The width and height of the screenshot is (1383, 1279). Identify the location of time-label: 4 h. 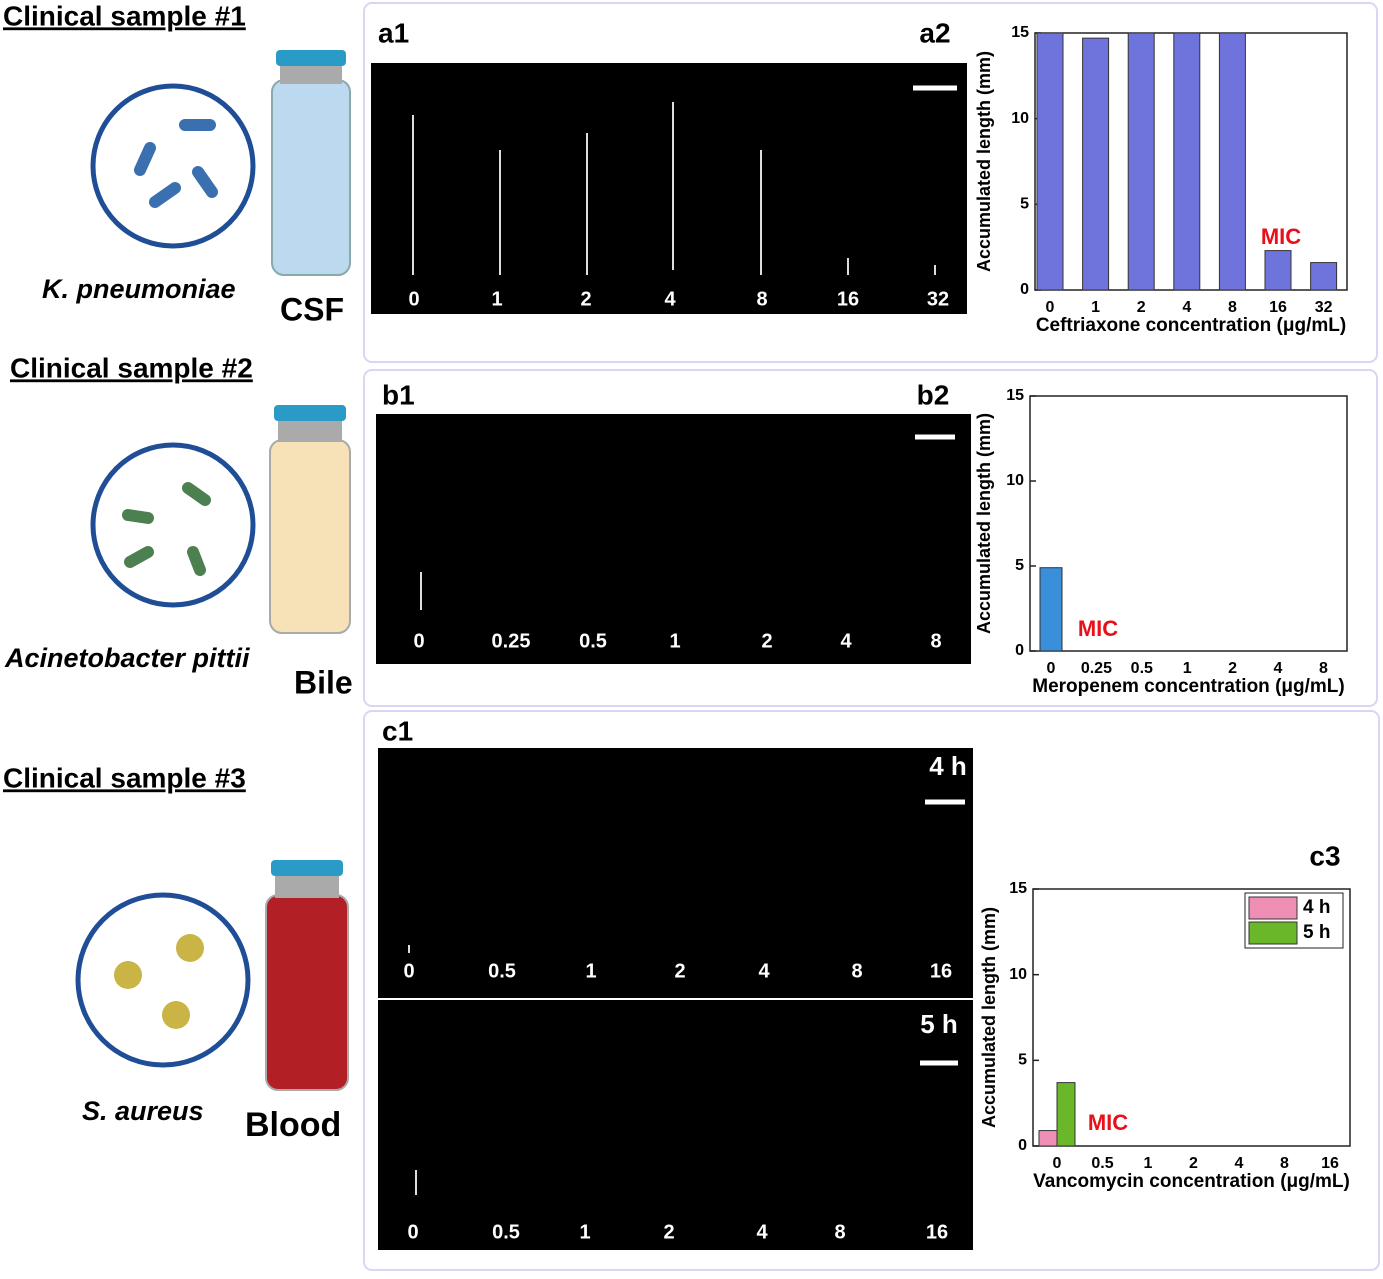
(948, 766).